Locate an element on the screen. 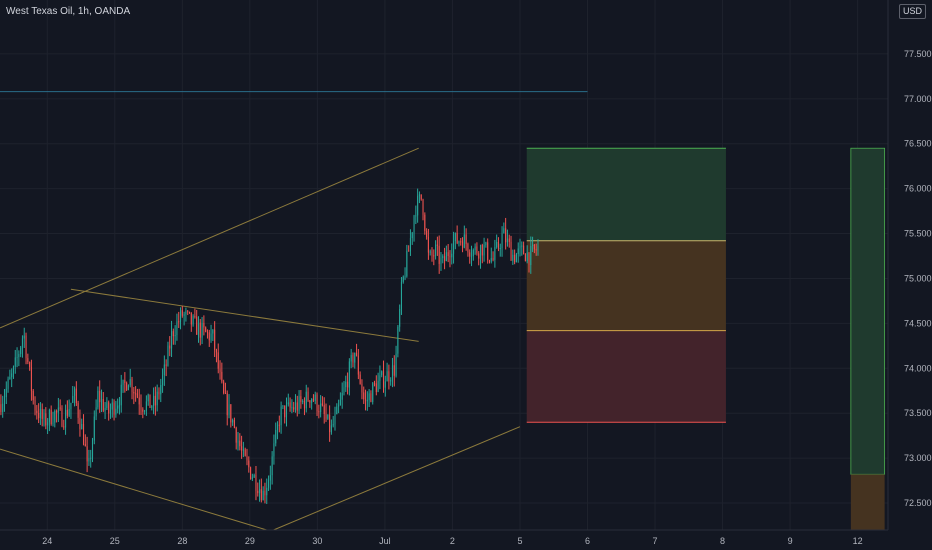 The height and width of the screenshot is (550, 932). price-tick-label: 74.500 is located at coordinates (918, 323).